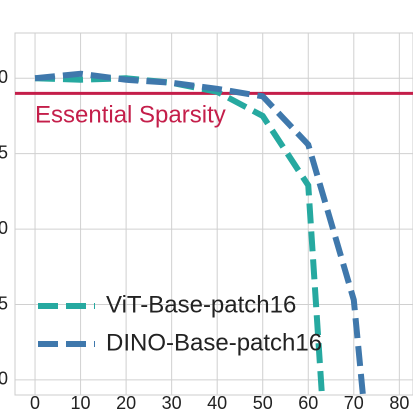  I want to click on x-tick-label: 20, so click(126, 403).